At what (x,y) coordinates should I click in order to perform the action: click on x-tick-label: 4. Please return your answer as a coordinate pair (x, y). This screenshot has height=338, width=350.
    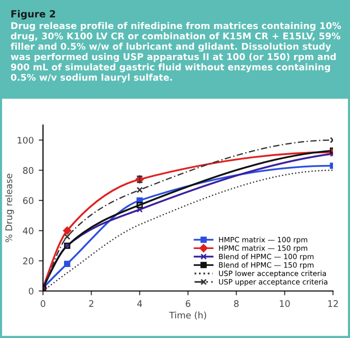
    Looking at the image, I should click on (139, 303).